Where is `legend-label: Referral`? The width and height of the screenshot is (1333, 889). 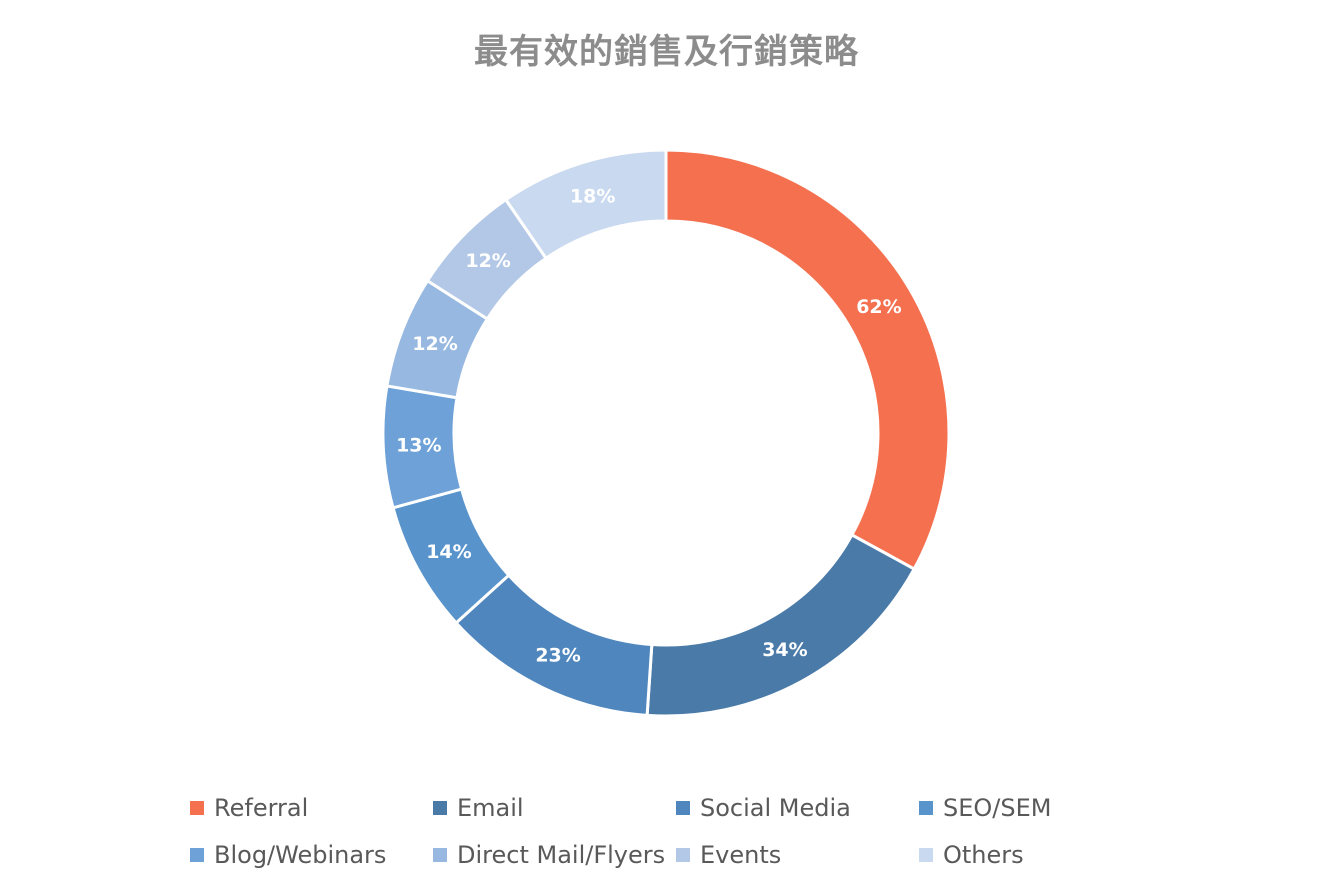
legend-label: Referral is located at coordinates (261, 808).